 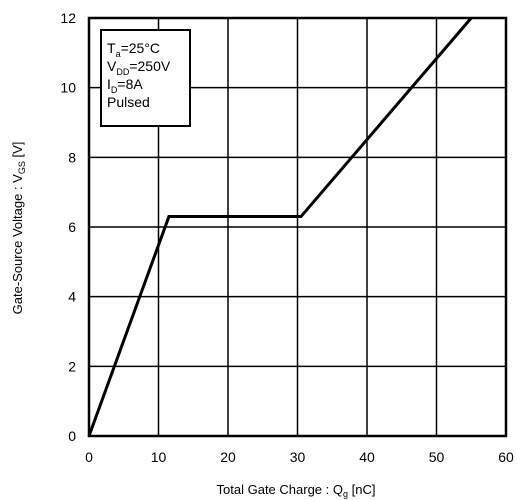 What do you see at coordinates (68, 88) in the screenshot?
I see `y-tick-label: 10` at bounding box center [68, 88].